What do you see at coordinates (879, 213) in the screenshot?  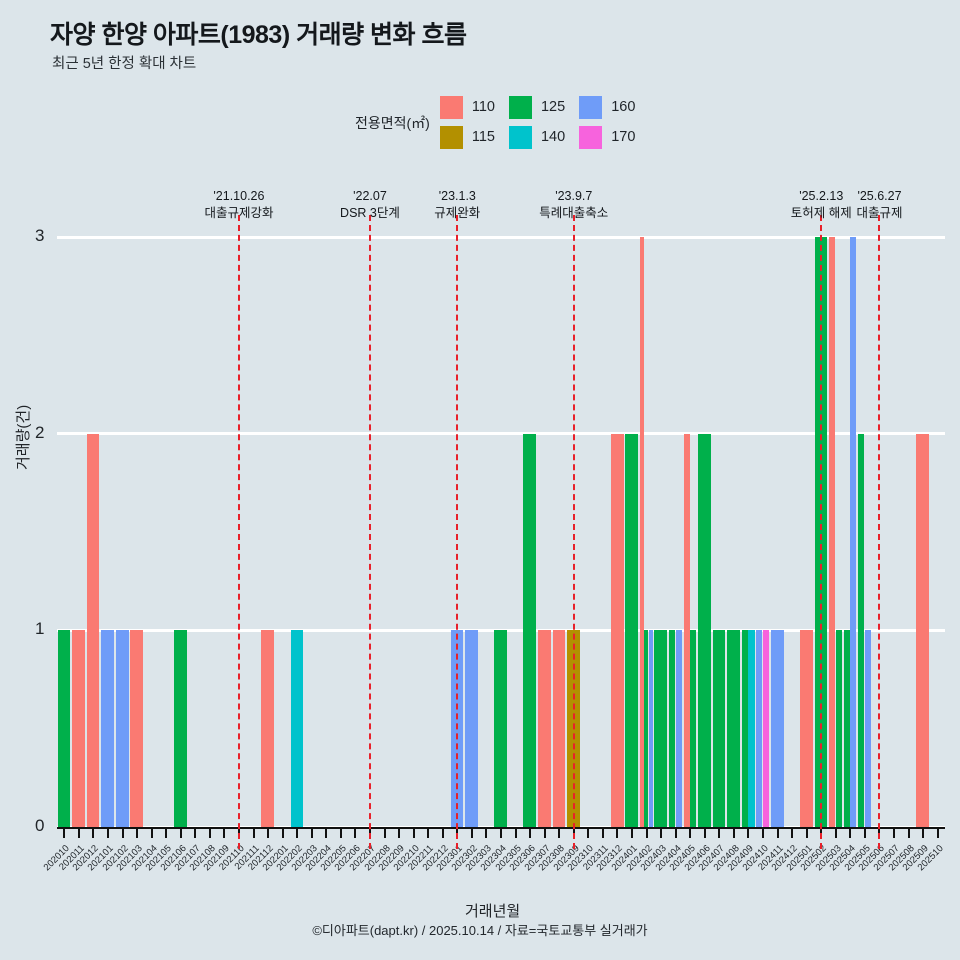 I see `event-name: 대출규제` at bounding box center [879, 213].